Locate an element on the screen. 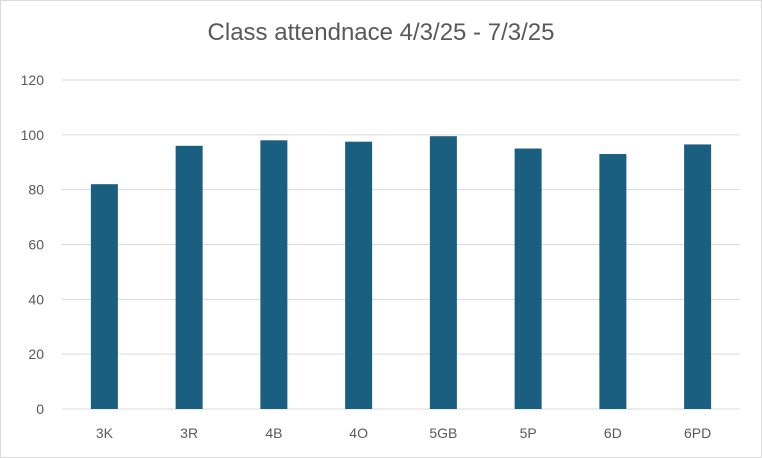  y-tick-label: 0 is located at coordinates (40, 409).